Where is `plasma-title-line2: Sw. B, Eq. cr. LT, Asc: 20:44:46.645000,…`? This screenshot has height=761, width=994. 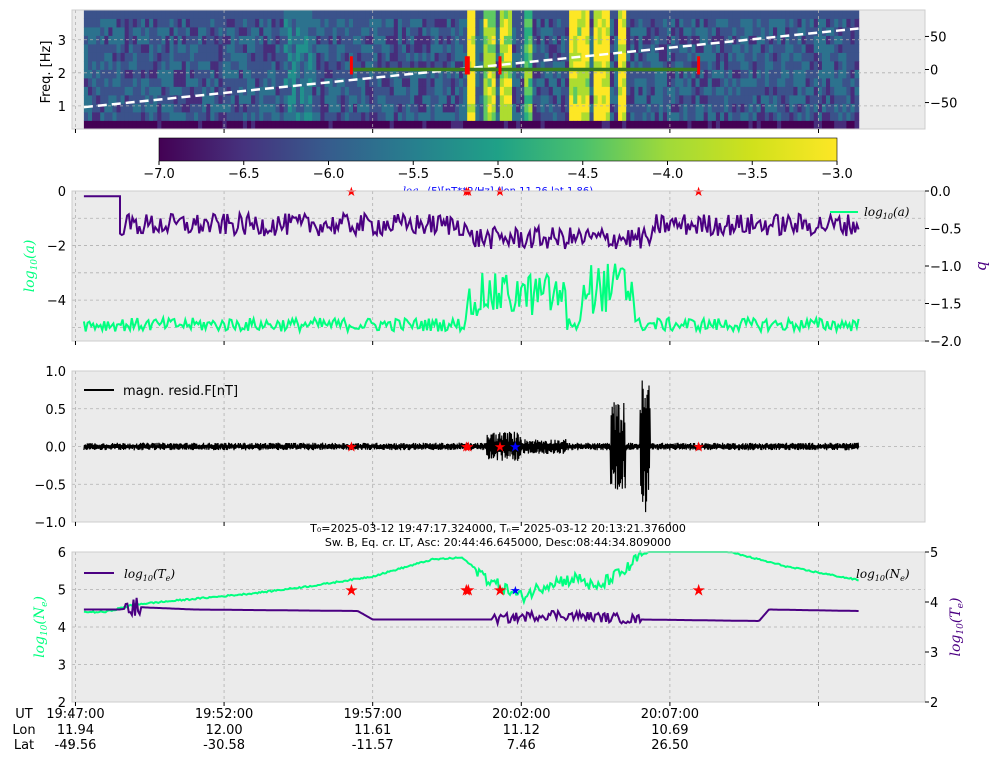
plasma-title-line2: Sw. B, Eq. cr. LT, Asc: 20:44:46.645000,… is located at coordinates (498, 542).